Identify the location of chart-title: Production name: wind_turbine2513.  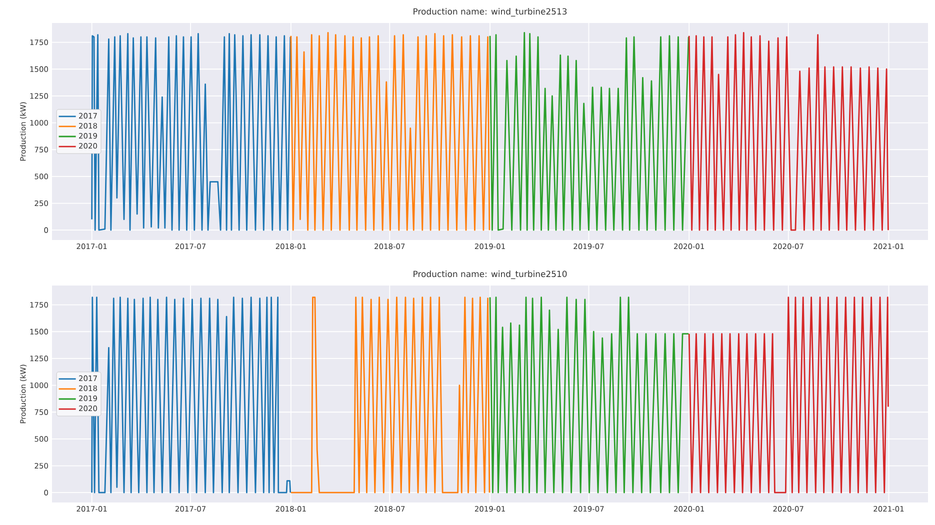
(490, 12).